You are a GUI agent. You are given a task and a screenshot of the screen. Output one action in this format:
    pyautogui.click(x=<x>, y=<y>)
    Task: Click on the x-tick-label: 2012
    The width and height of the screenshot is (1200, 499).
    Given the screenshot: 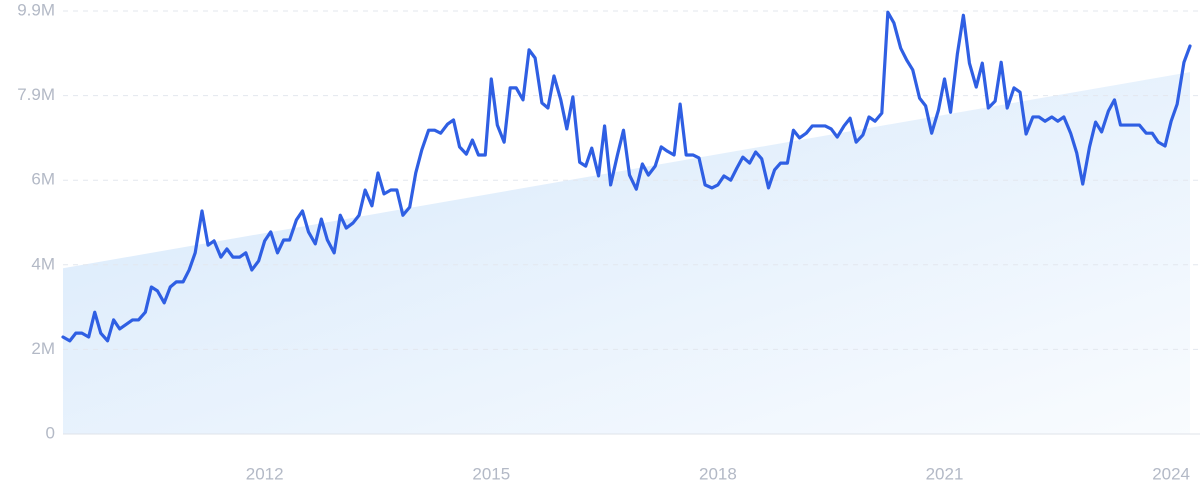 What is the action you would take?
    pyautogui.click(x=265, y=473)
    